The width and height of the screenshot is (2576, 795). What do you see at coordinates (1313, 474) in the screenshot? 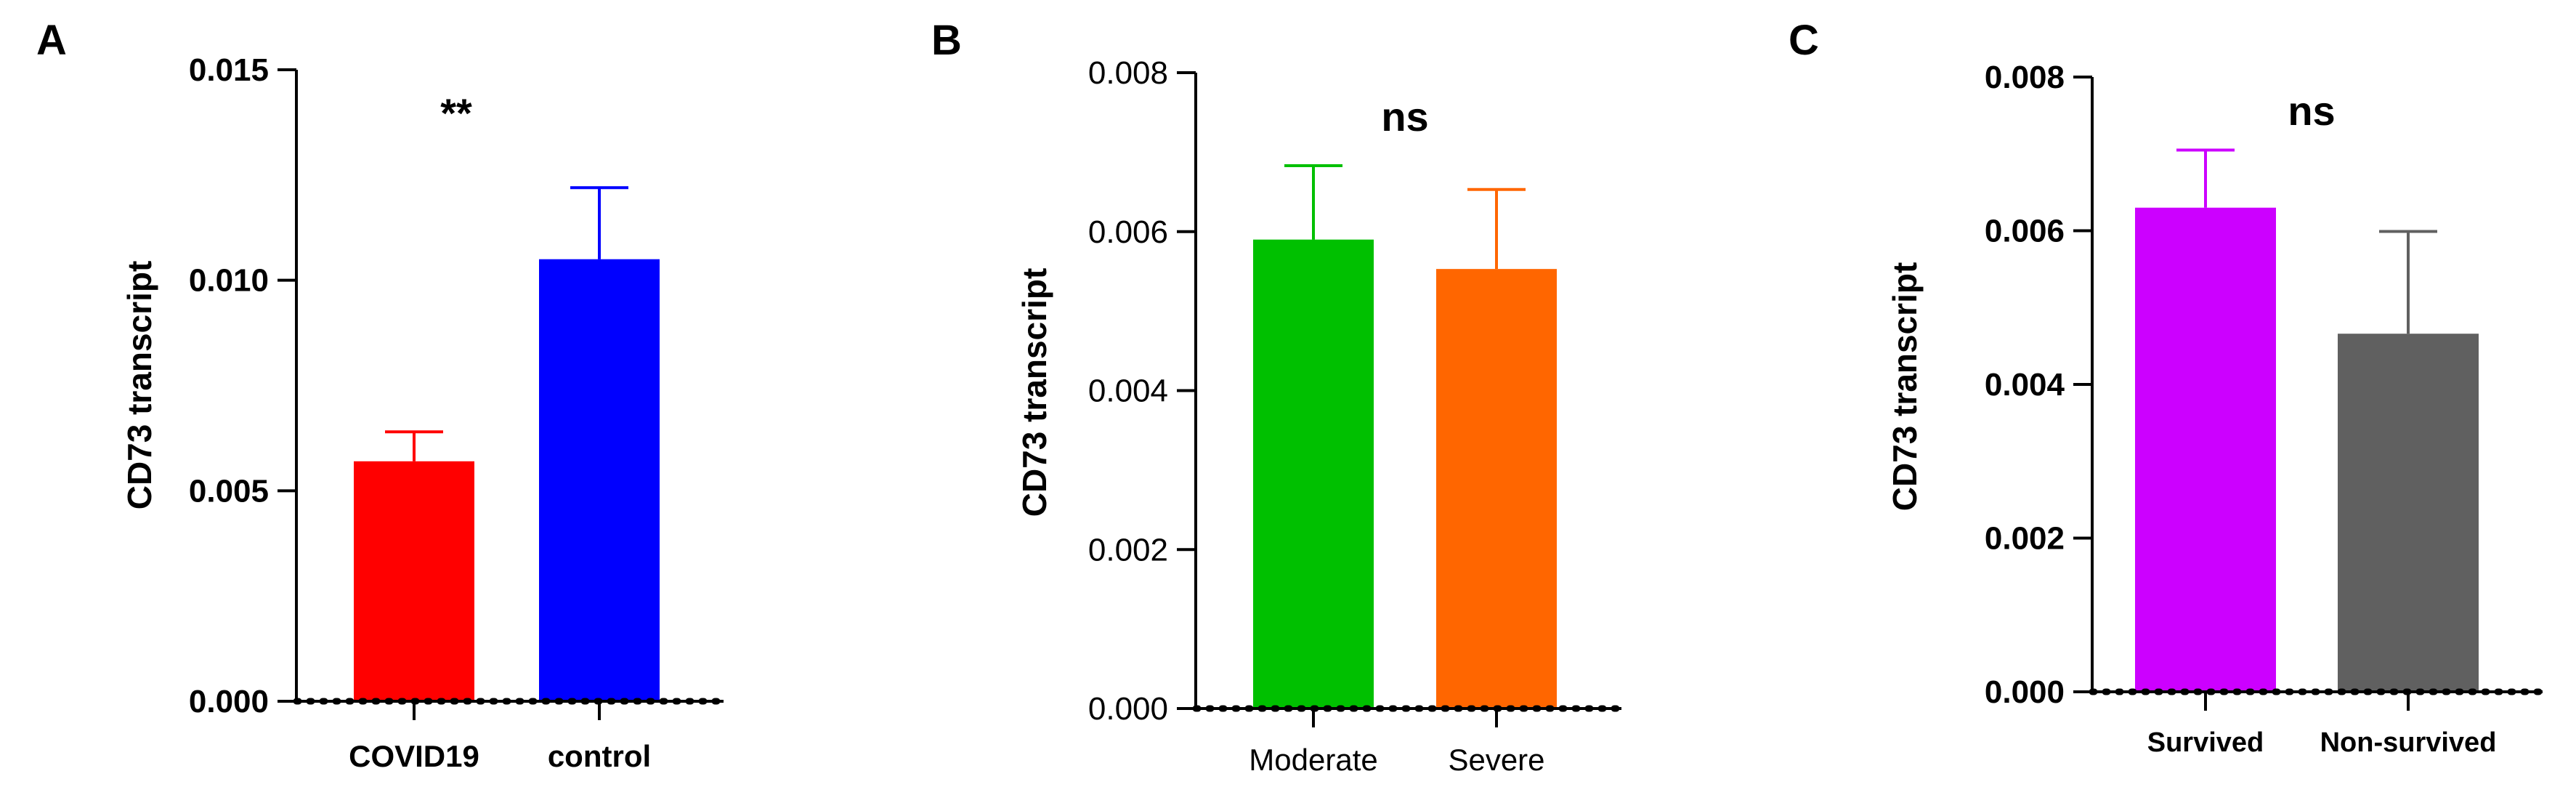
I see `bar-moderate` at bounding box center [1313, 474].